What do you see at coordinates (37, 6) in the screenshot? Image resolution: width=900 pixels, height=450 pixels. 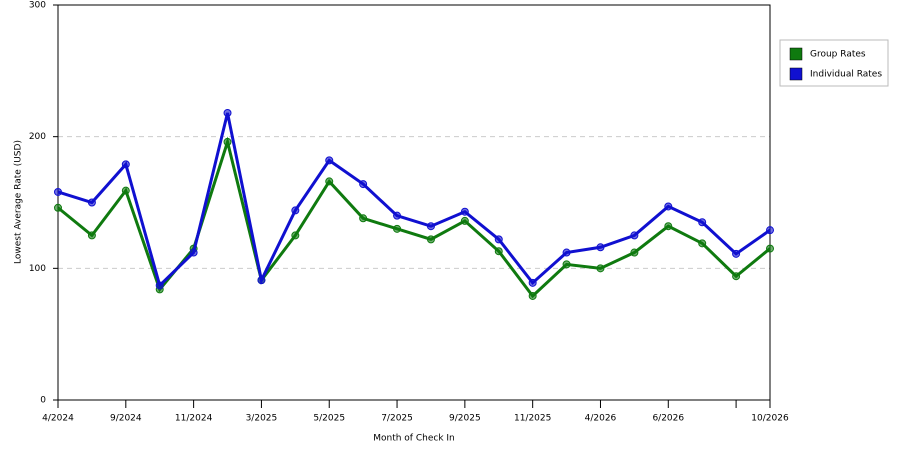 I see `y-tick-label: 300` at bounding box center [37, 6].